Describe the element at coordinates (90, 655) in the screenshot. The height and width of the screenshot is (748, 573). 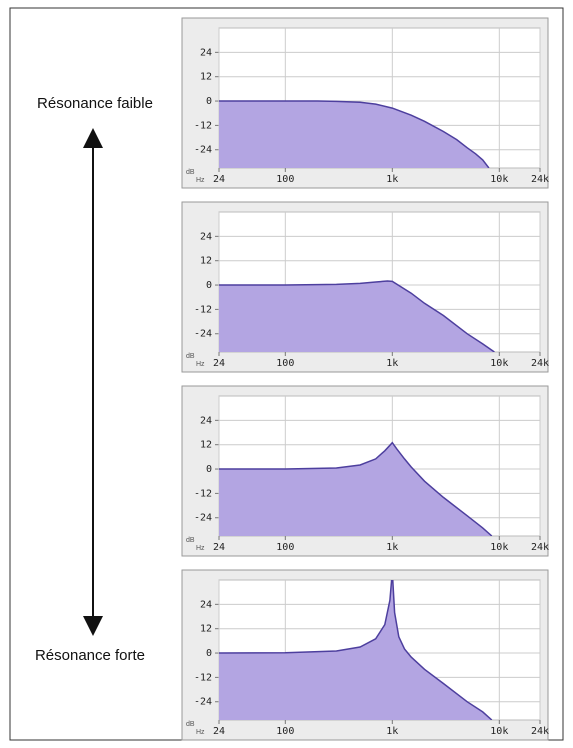
I see `bottom-label: Résonance forte` at that location.